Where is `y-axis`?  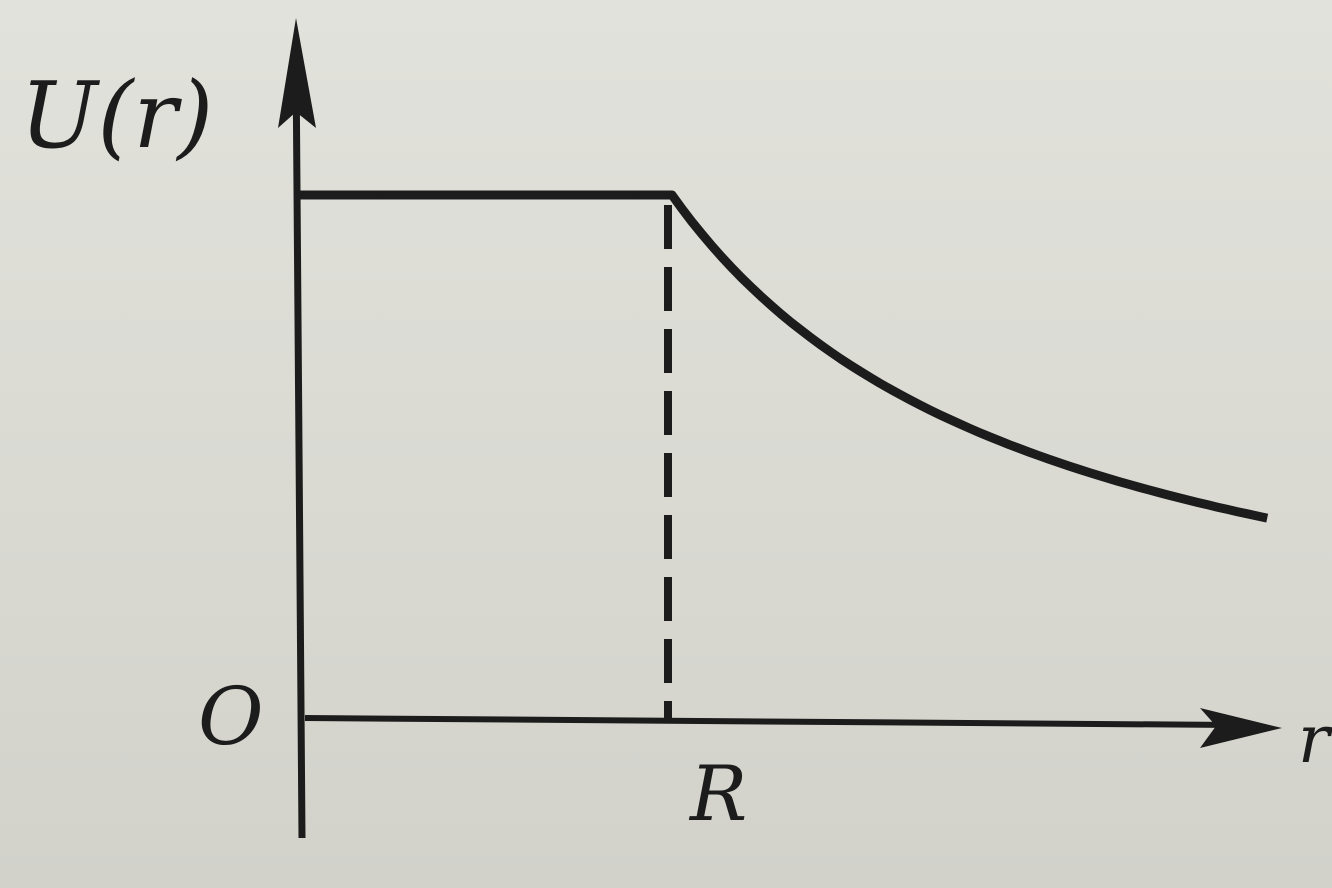 y-axis is located at coordinates (299, 449).